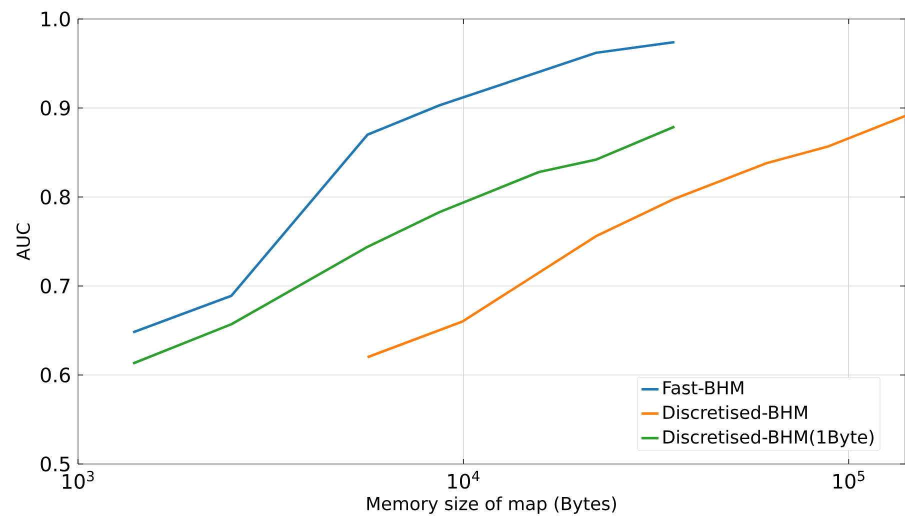  What do you see at coordinates (23, 242) in the screenshot?
I see `y-axis-title: AUC` at bounding box center [23, 242].